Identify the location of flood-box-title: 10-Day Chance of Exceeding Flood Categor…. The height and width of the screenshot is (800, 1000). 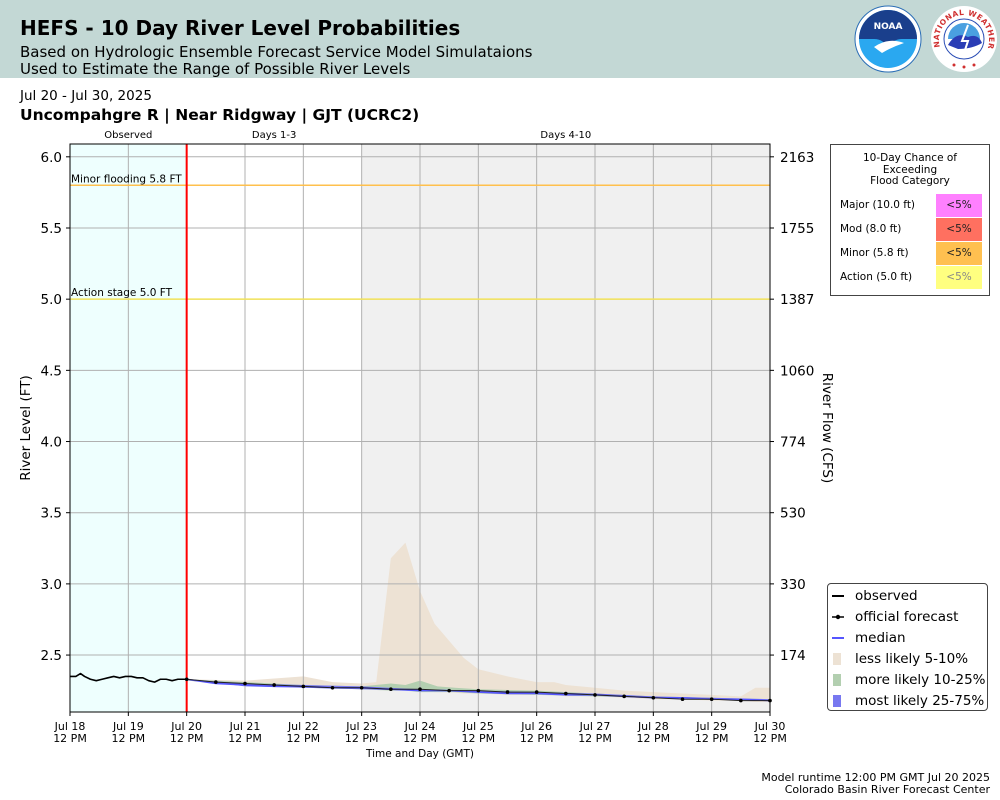
(910, 170).